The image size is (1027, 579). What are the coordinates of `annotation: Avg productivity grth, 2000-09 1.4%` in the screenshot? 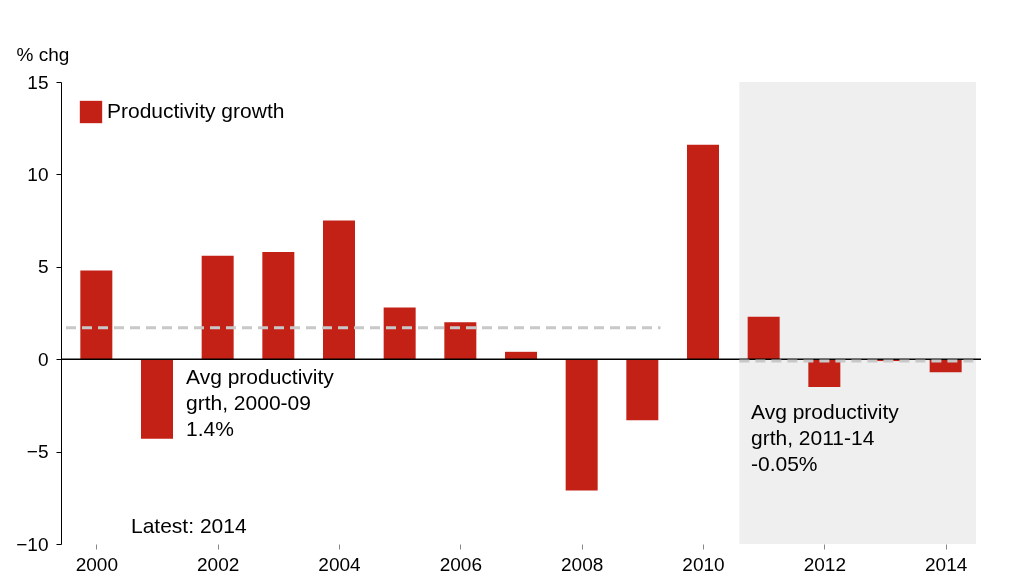 It's located at (260, 402).